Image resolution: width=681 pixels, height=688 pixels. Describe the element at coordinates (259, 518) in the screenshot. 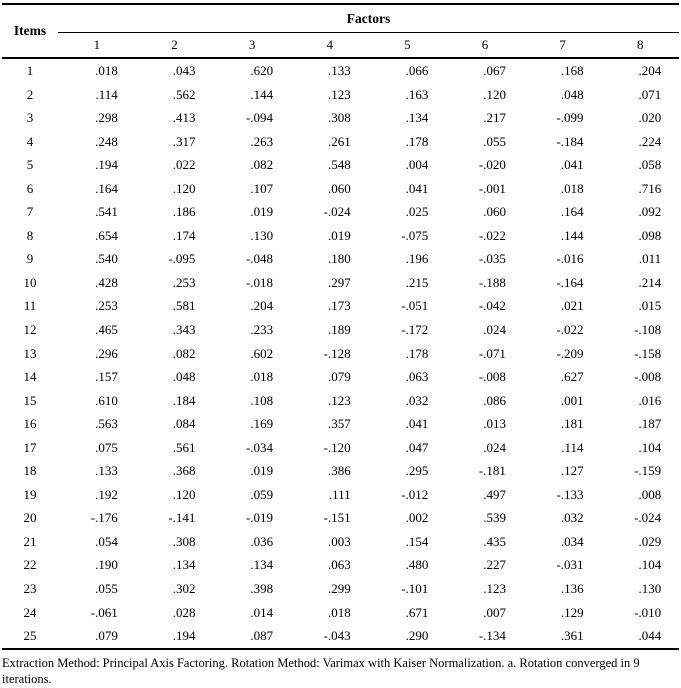

I see `loading-value: -.019` at that location.